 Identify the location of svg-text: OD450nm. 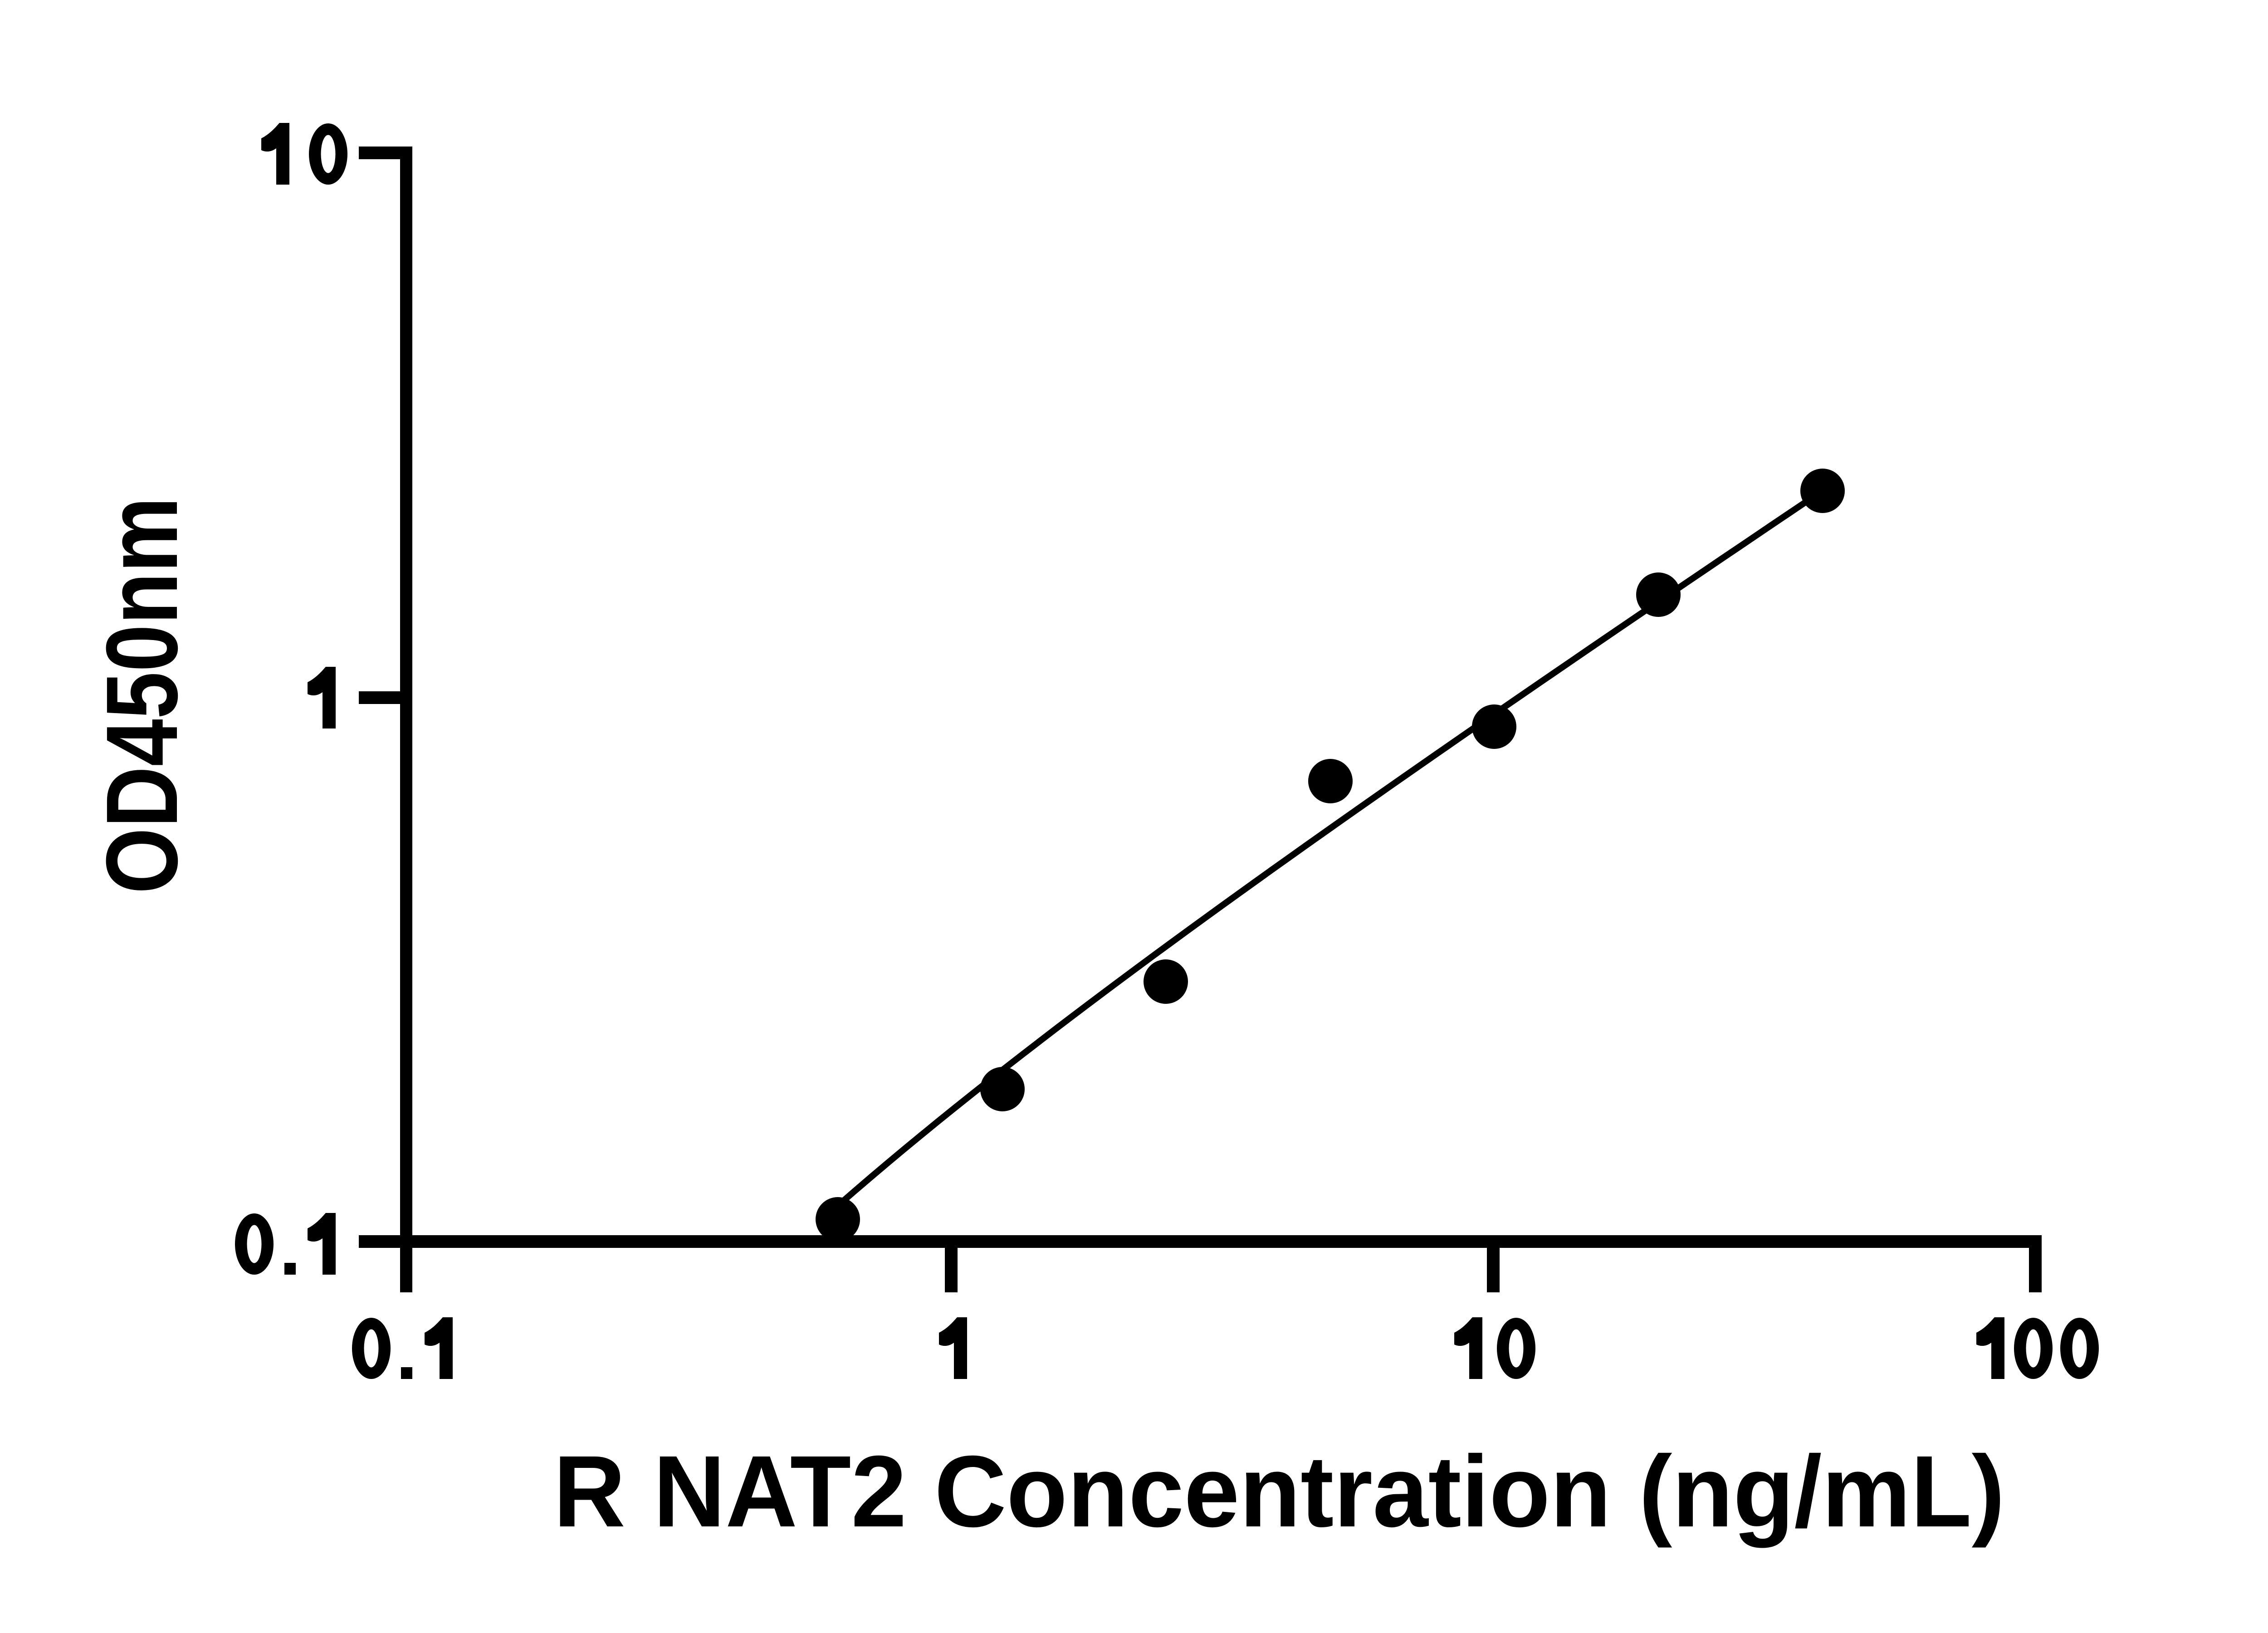
(142, 695).